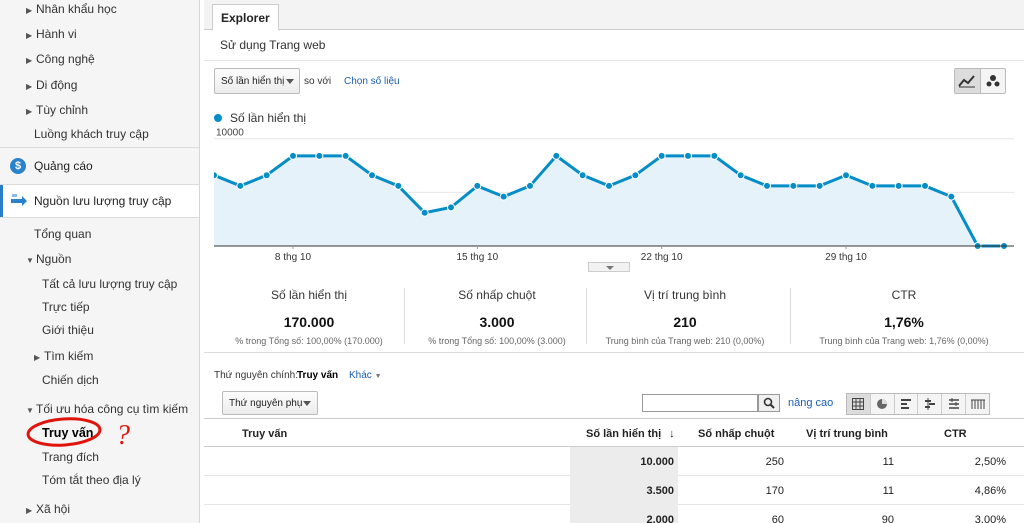 Image resolution: width=1024 pixels, height=523 pixels. Describe the element at coordinates (990, 491) in the screenshot. I see `cell-ctr: 4,86%` at that location.